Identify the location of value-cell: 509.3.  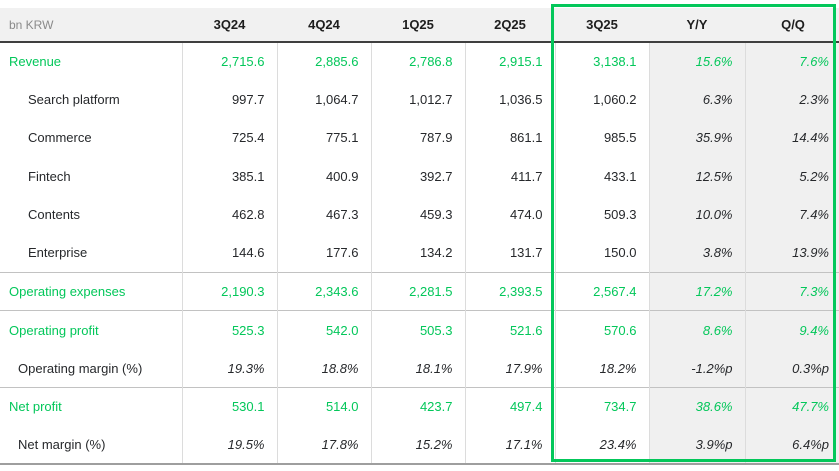
(601, 214).